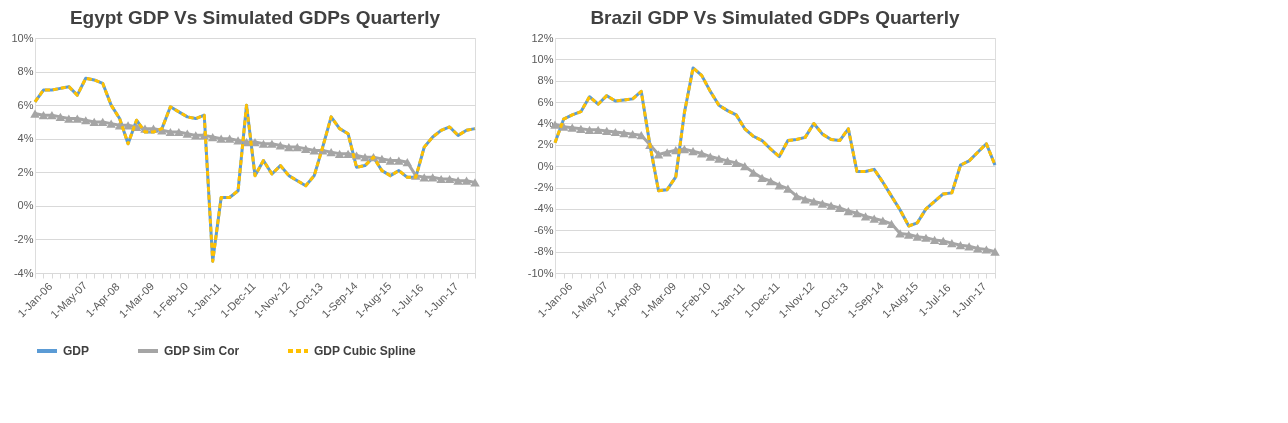 This screenshot has width=1288, height=423. I want to click on legend-label: GDP, so click(76, 351).